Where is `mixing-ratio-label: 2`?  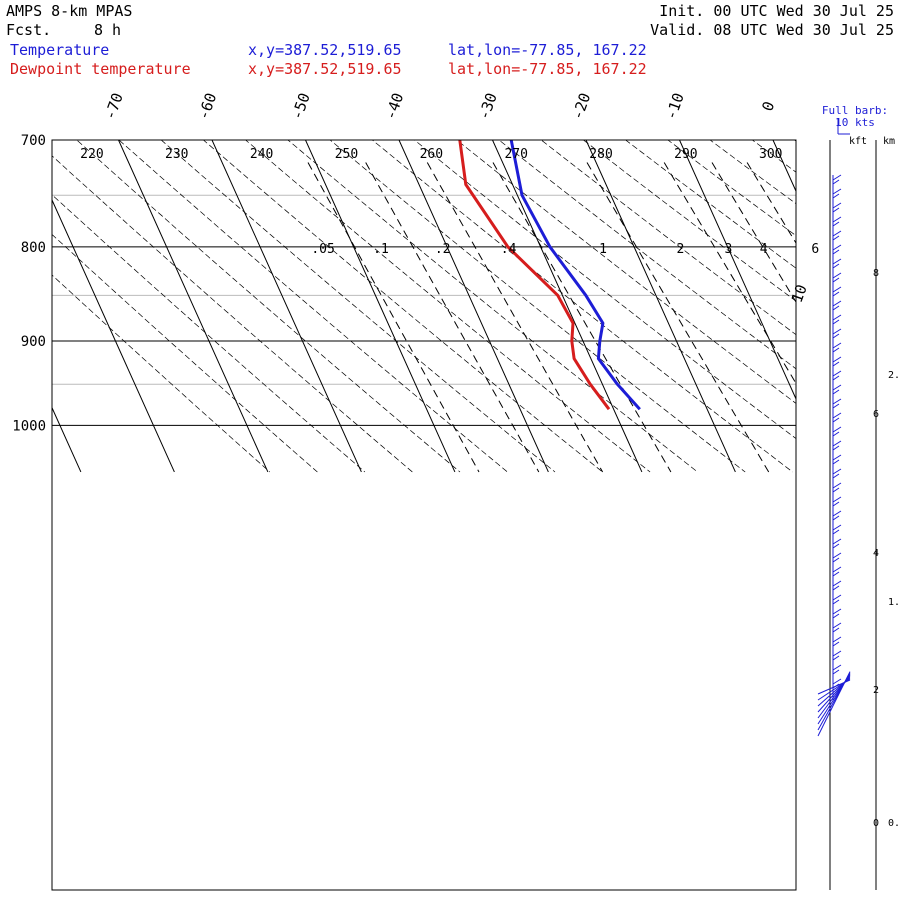 mixing-ratio-label: 2 is located at coordinates (681, 249).